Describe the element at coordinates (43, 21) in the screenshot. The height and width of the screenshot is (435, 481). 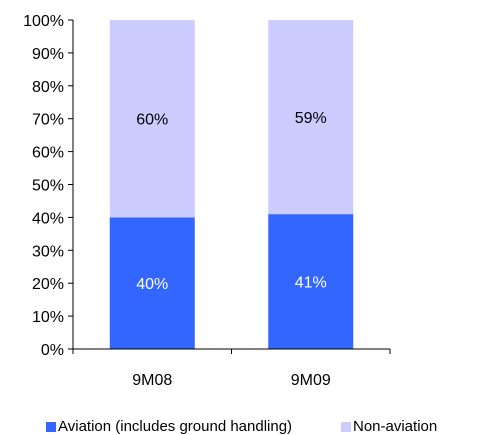
I see `y-tick-label: 100%` at that location.